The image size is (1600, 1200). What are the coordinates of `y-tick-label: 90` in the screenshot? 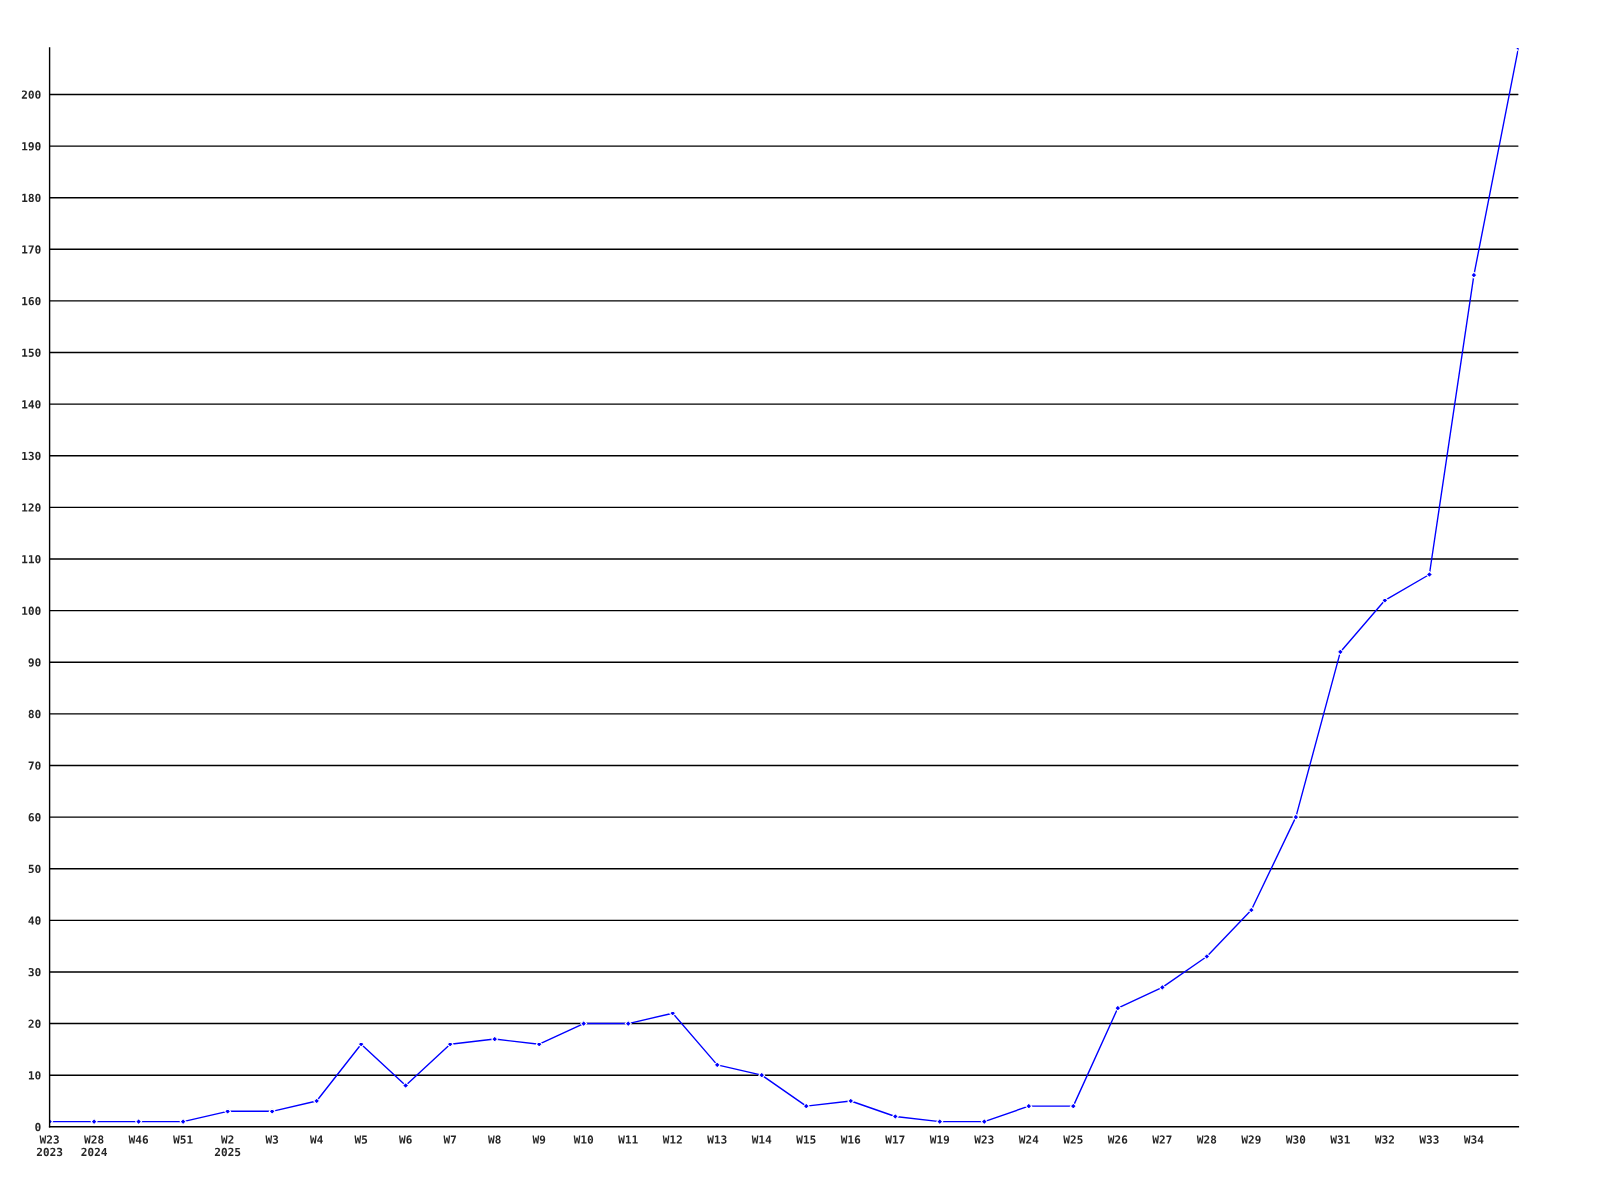 It's located at (34, 662).